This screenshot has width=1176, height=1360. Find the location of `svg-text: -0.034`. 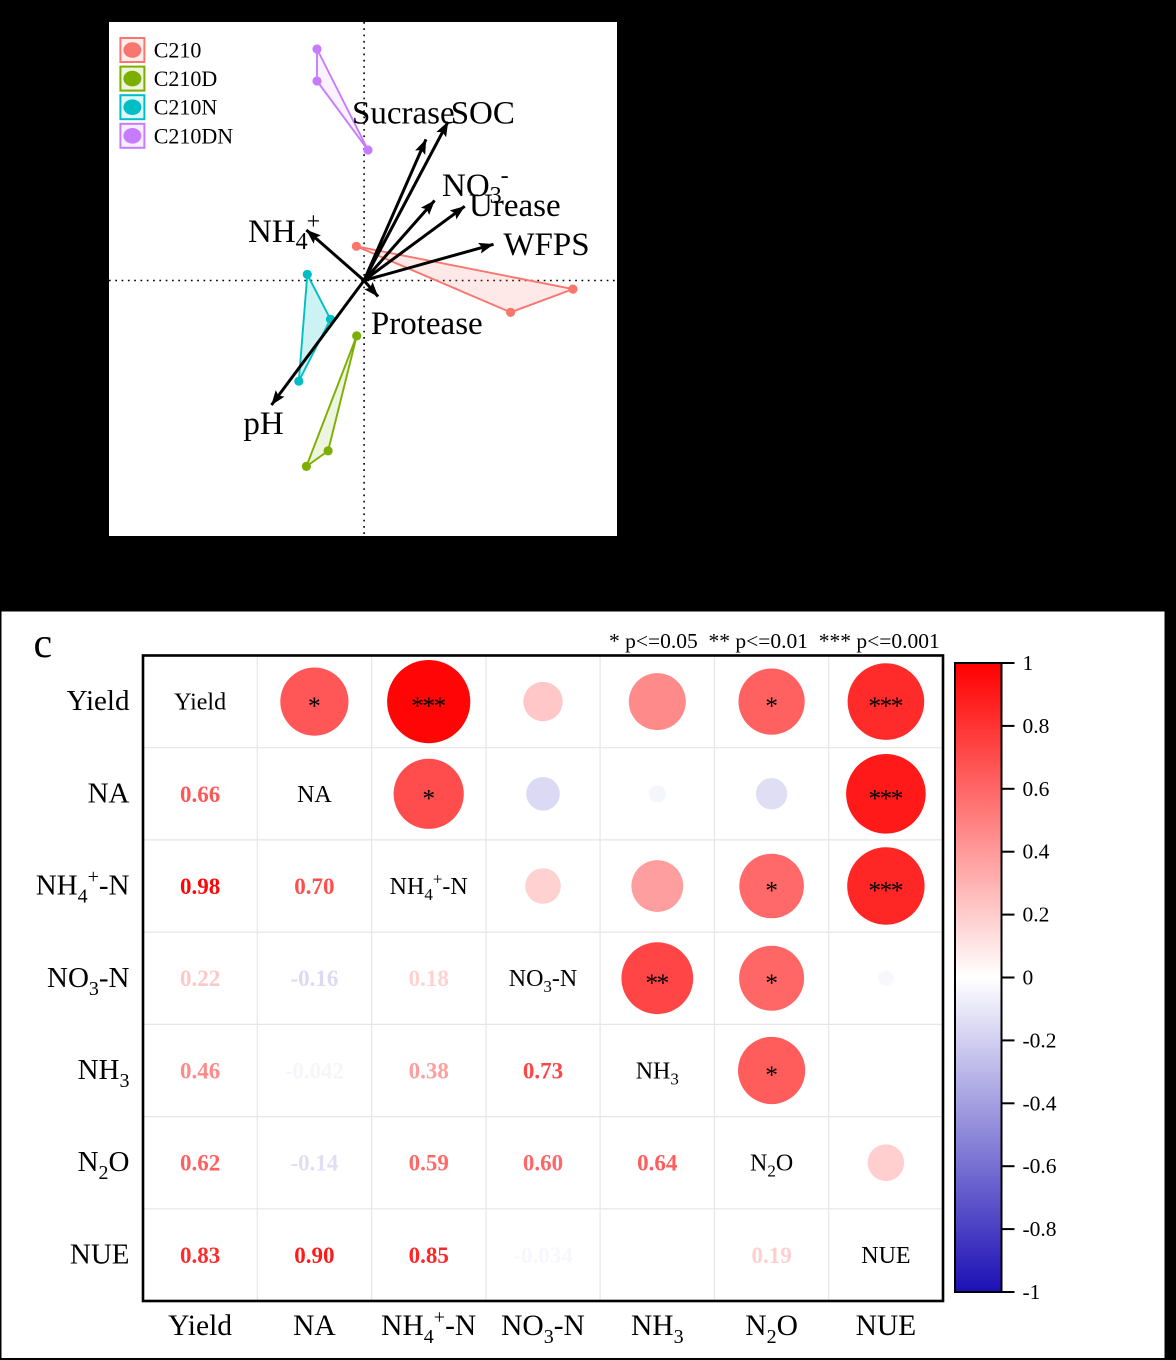

svg-text: -0.034 is located at coordinates (543, 1255).